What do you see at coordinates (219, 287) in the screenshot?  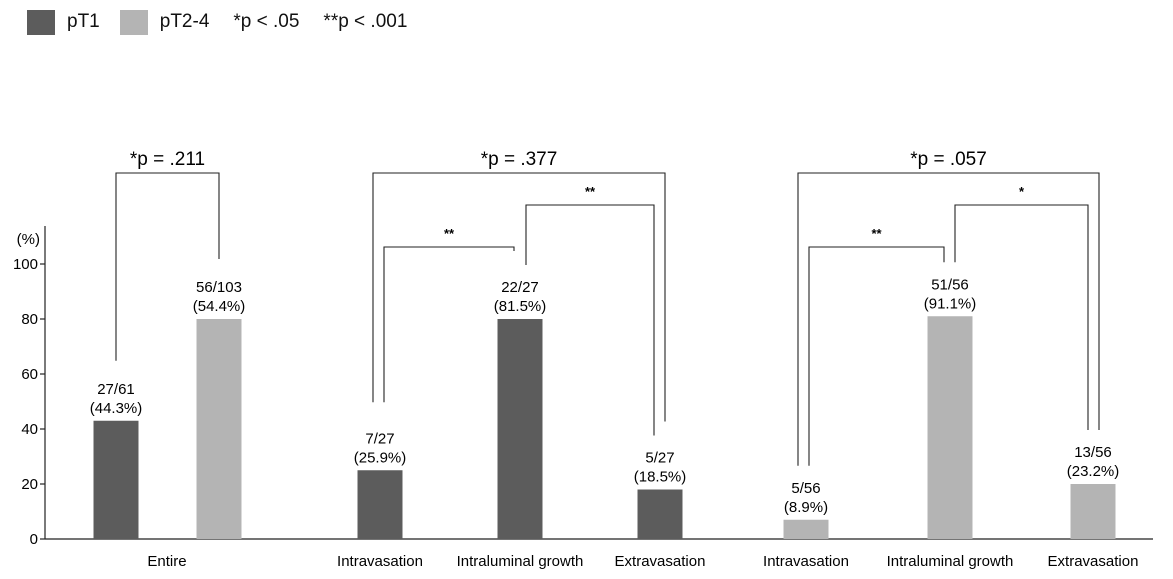 I see `data-label-count: 56/103` at bounding box center [219, 287].